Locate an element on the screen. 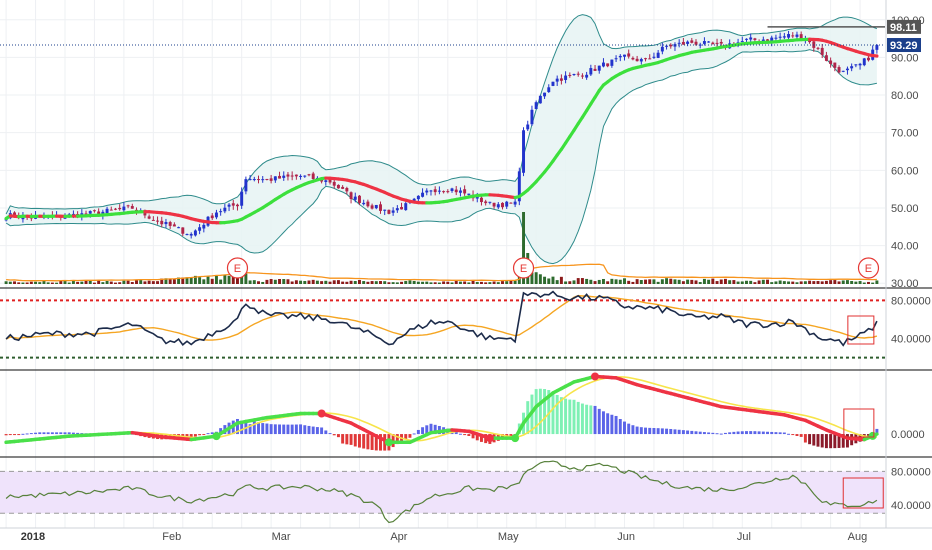  rsi-panel is located at coordinates (442, 324).